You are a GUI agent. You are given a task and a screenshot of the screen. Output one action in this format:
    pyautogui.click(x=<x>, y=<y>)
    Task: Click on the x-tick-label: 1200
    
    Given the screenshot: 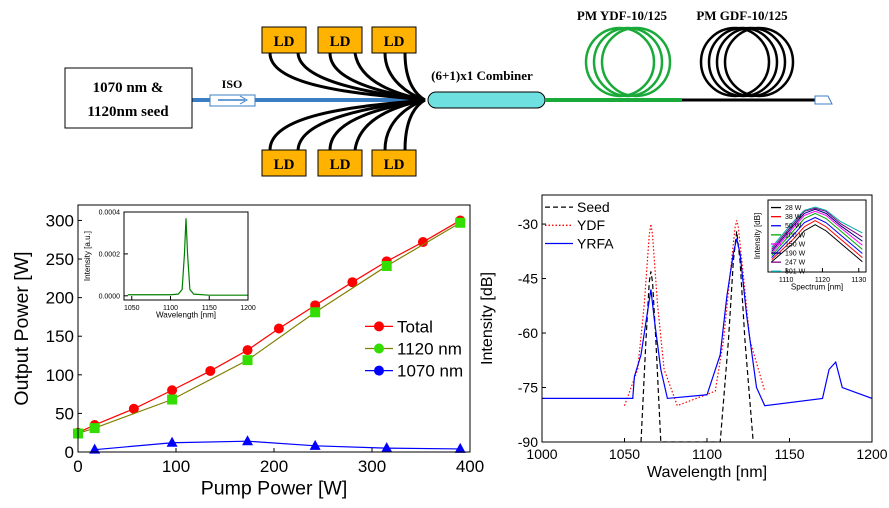 What is the action you would take?
    pyautogui.click(x=248, y=308)
    